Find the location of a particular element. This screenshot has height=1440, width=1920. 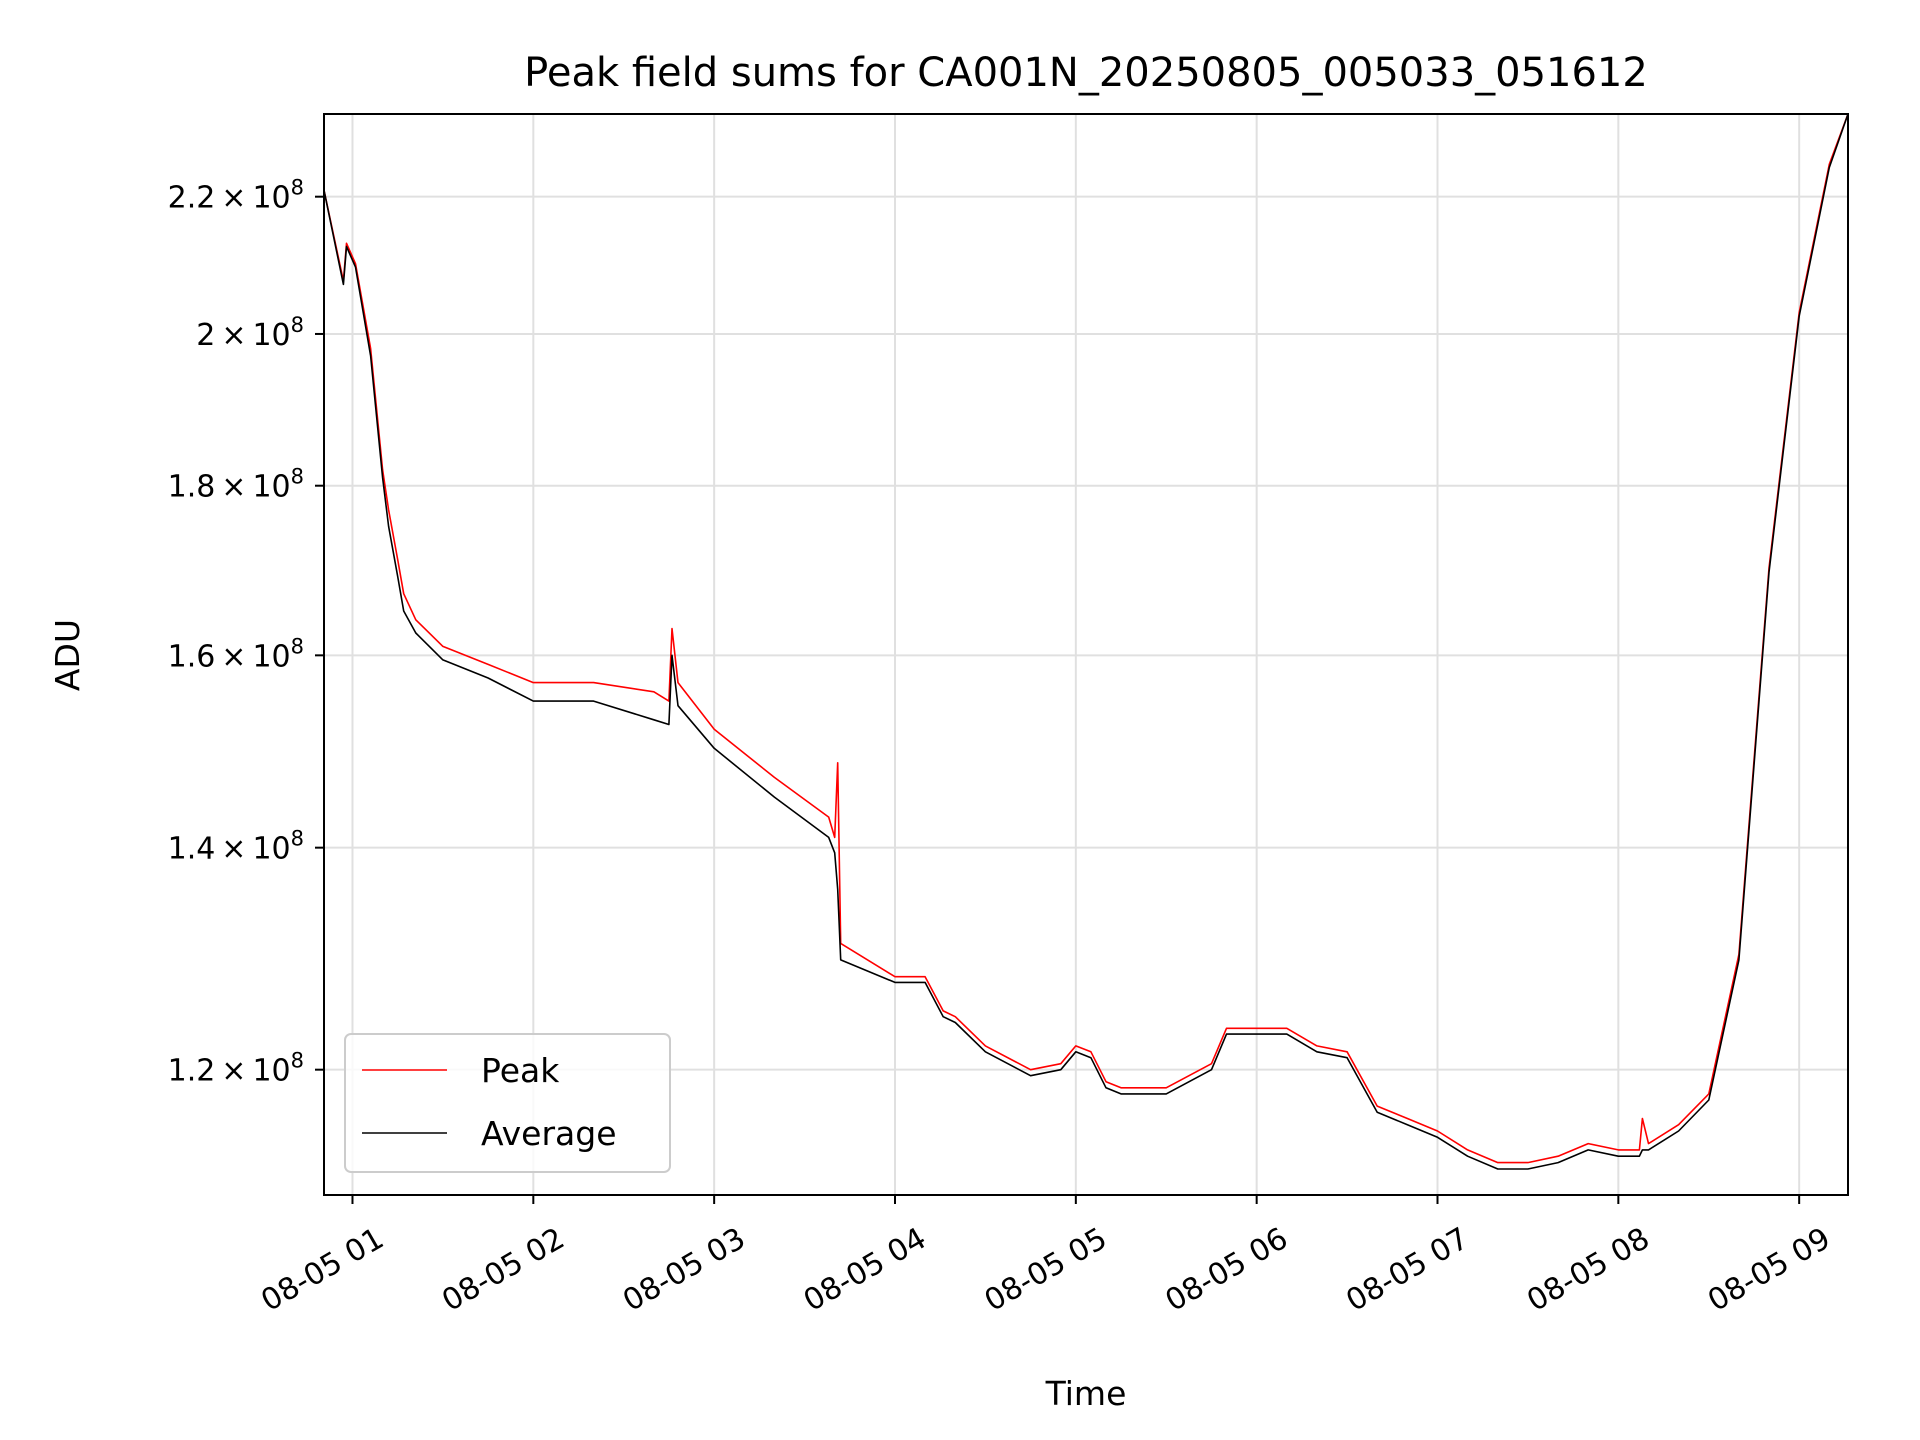

legend: Peak Average is located at coordinates (507, 1103).